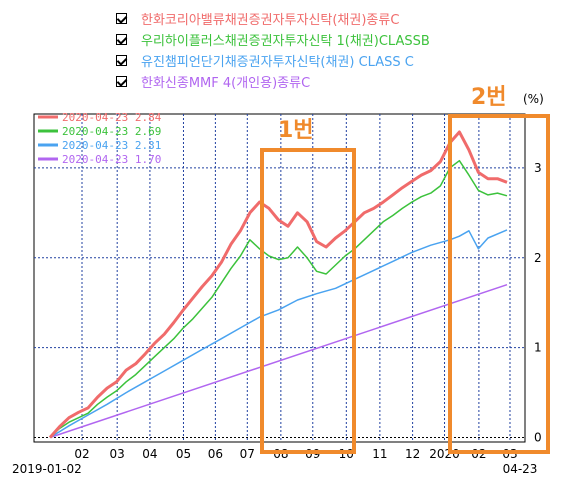 Image resolution: width=577 pixels, height=492 pixels. What do you see at coordinates (112, 117) in the screenshot?
I see `series-legend-label: 2020-04-23 2.84` at bounding box center [112, 117].